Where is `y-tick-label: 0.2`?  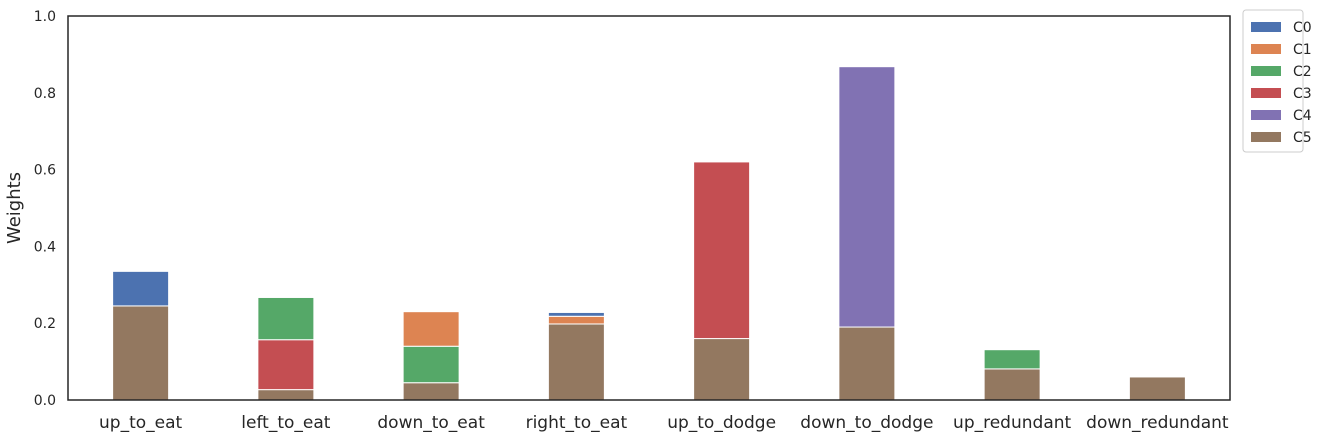 y-tick-label: 0.2 is located at coordinates (45, 324).